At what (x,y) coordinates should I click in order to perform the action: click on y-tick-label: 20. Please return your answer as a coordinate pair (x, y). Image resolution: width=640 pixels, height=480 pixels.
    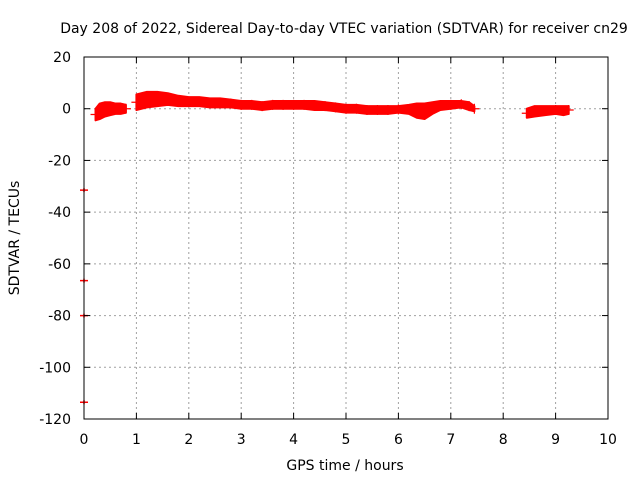
    Looking at the image, I should click on (62, 58).